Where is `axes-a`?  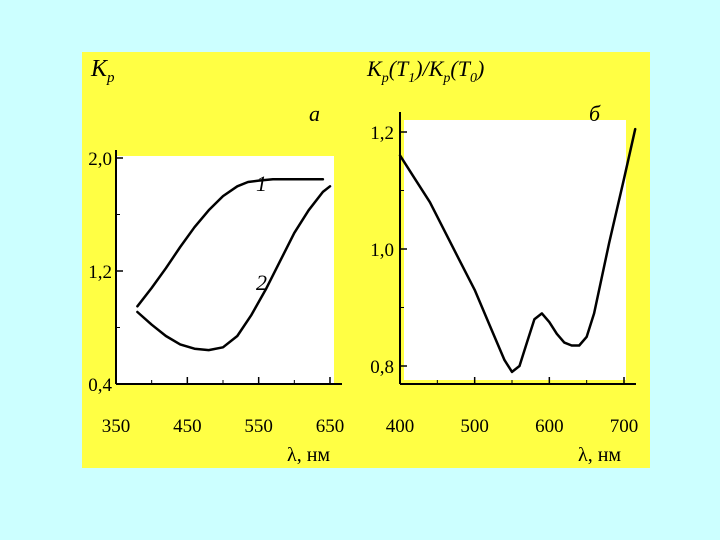 axes-a is located at coordinates (228, 267).